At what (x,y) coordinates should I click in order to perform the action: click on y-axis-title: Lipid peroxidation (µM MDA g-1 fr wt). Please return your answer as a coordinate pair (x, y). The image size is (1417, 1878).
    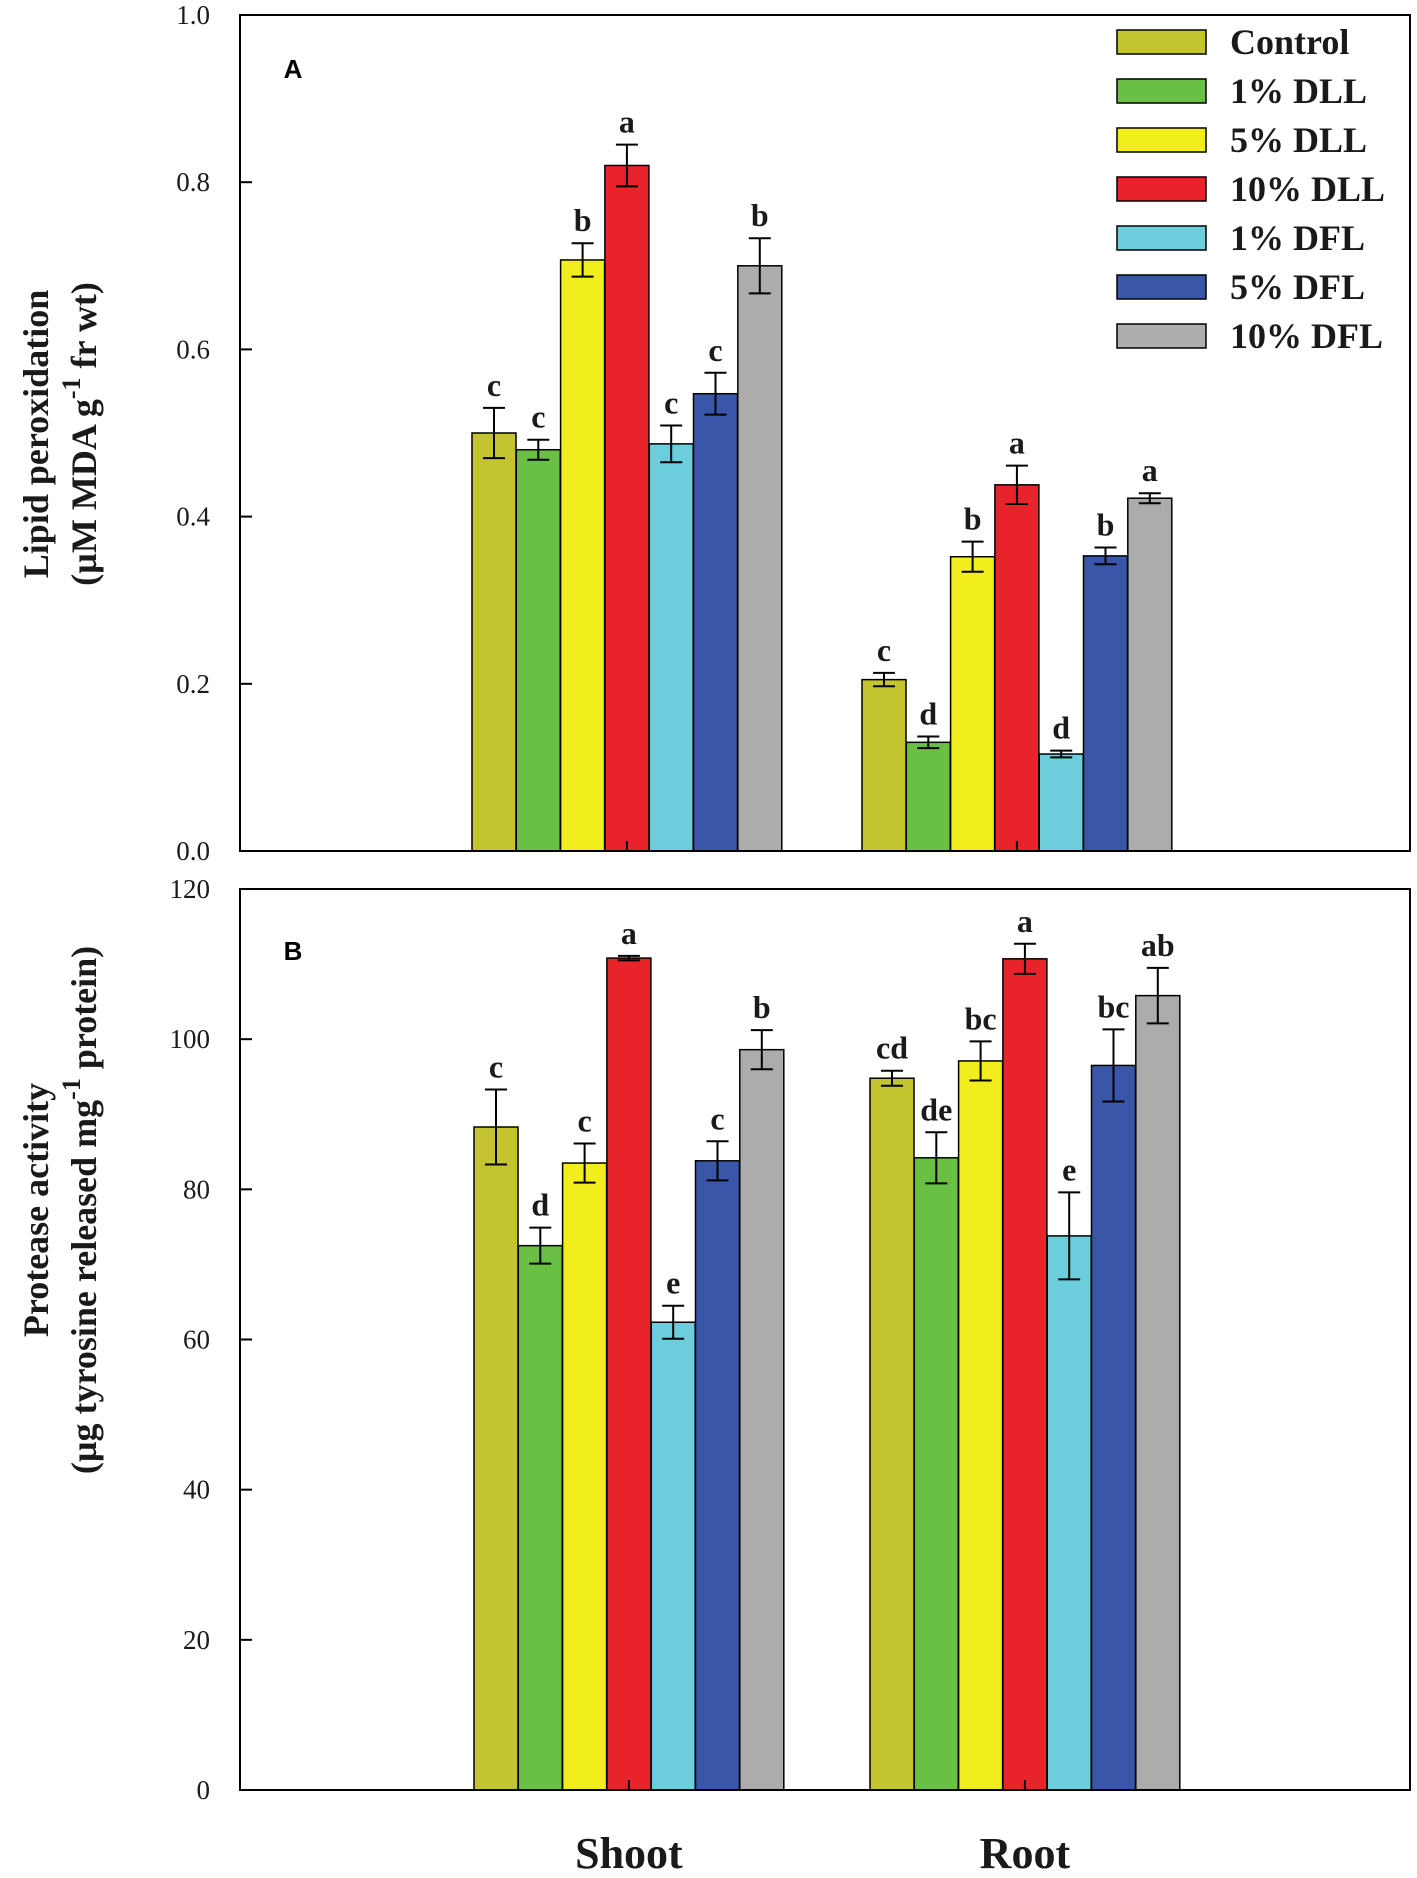
    Looking at the image, I should click on (60, 434).